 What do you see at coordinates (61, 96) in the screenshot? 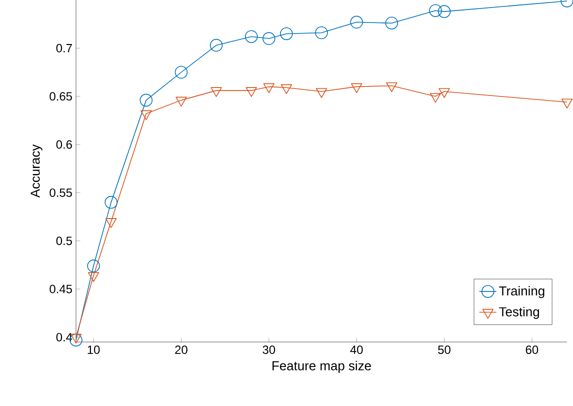
I see `y-tick-label: 0.65` at bounding box center [61, 96].